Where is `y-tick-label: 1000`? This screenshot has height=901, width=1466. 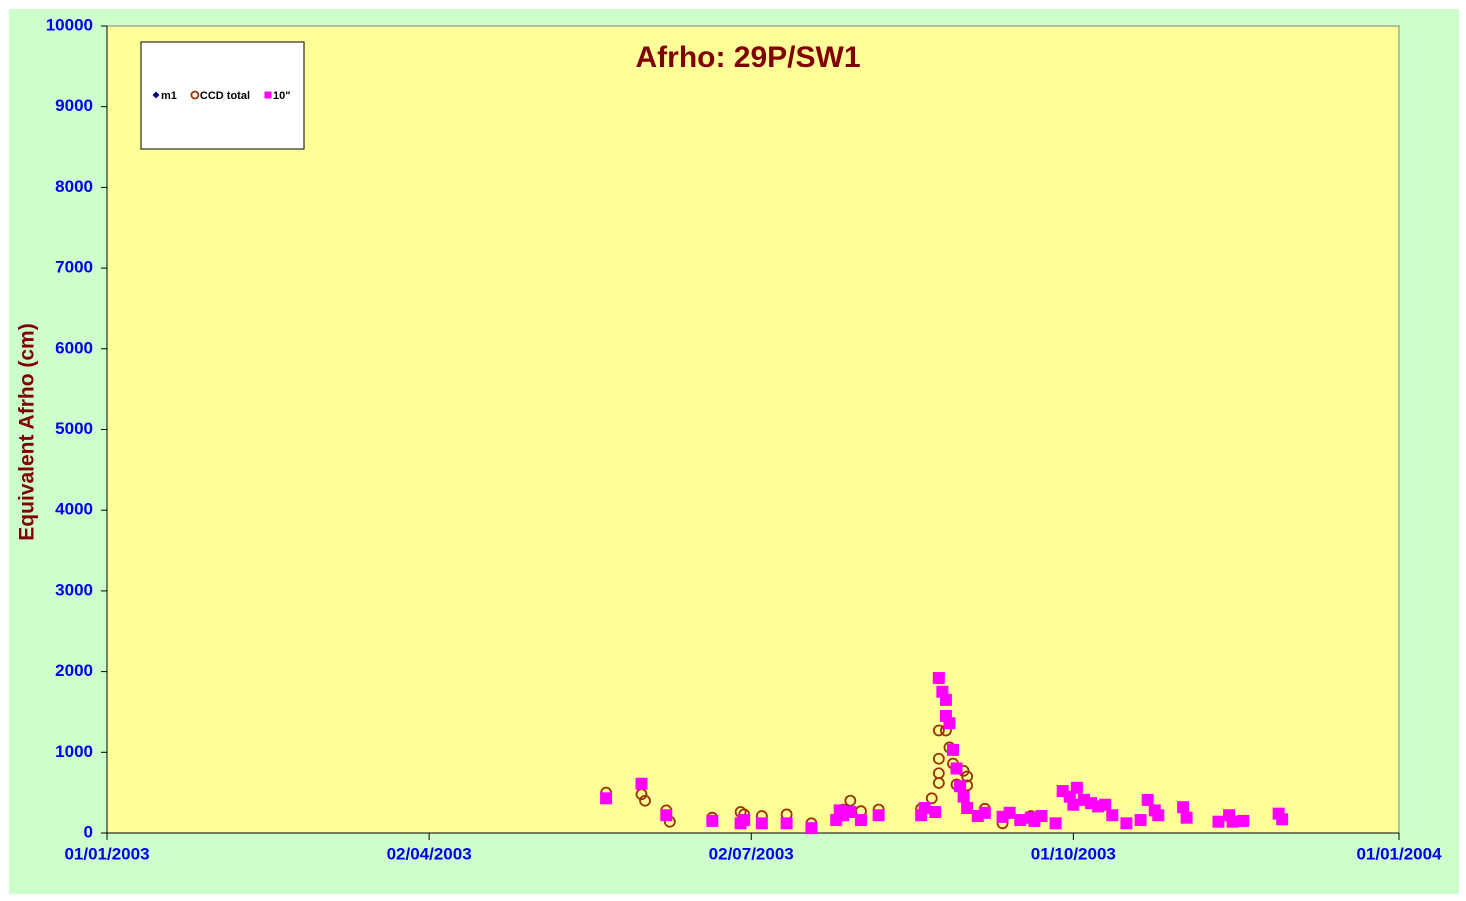 y-tick-label: 1000 is located at coordinates (74, 751).